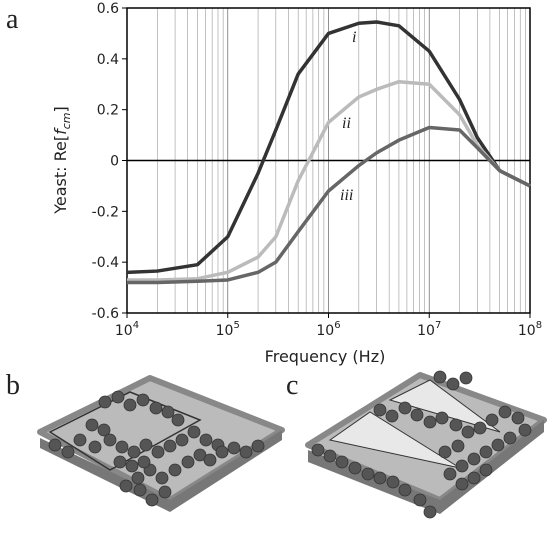 This screenshot has height=538, width=548. I want to click on panel-label: a, so click(12, 19).